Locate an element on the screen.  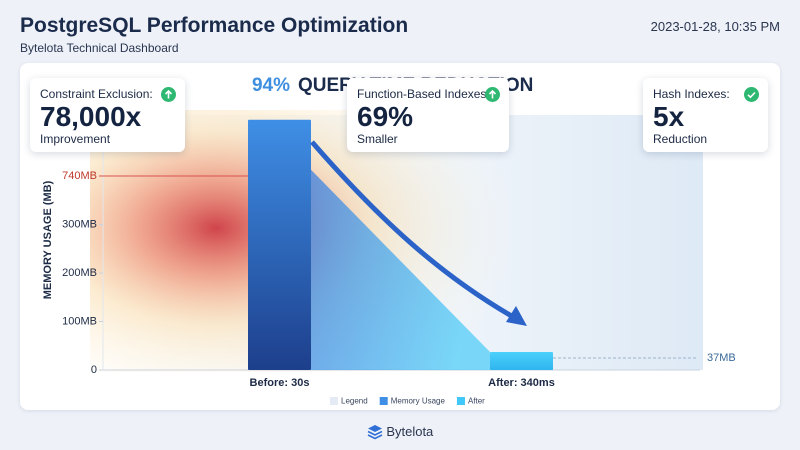
y-axis-label: MEMORY USAGE (MB) is located at coordinates (48, 239).